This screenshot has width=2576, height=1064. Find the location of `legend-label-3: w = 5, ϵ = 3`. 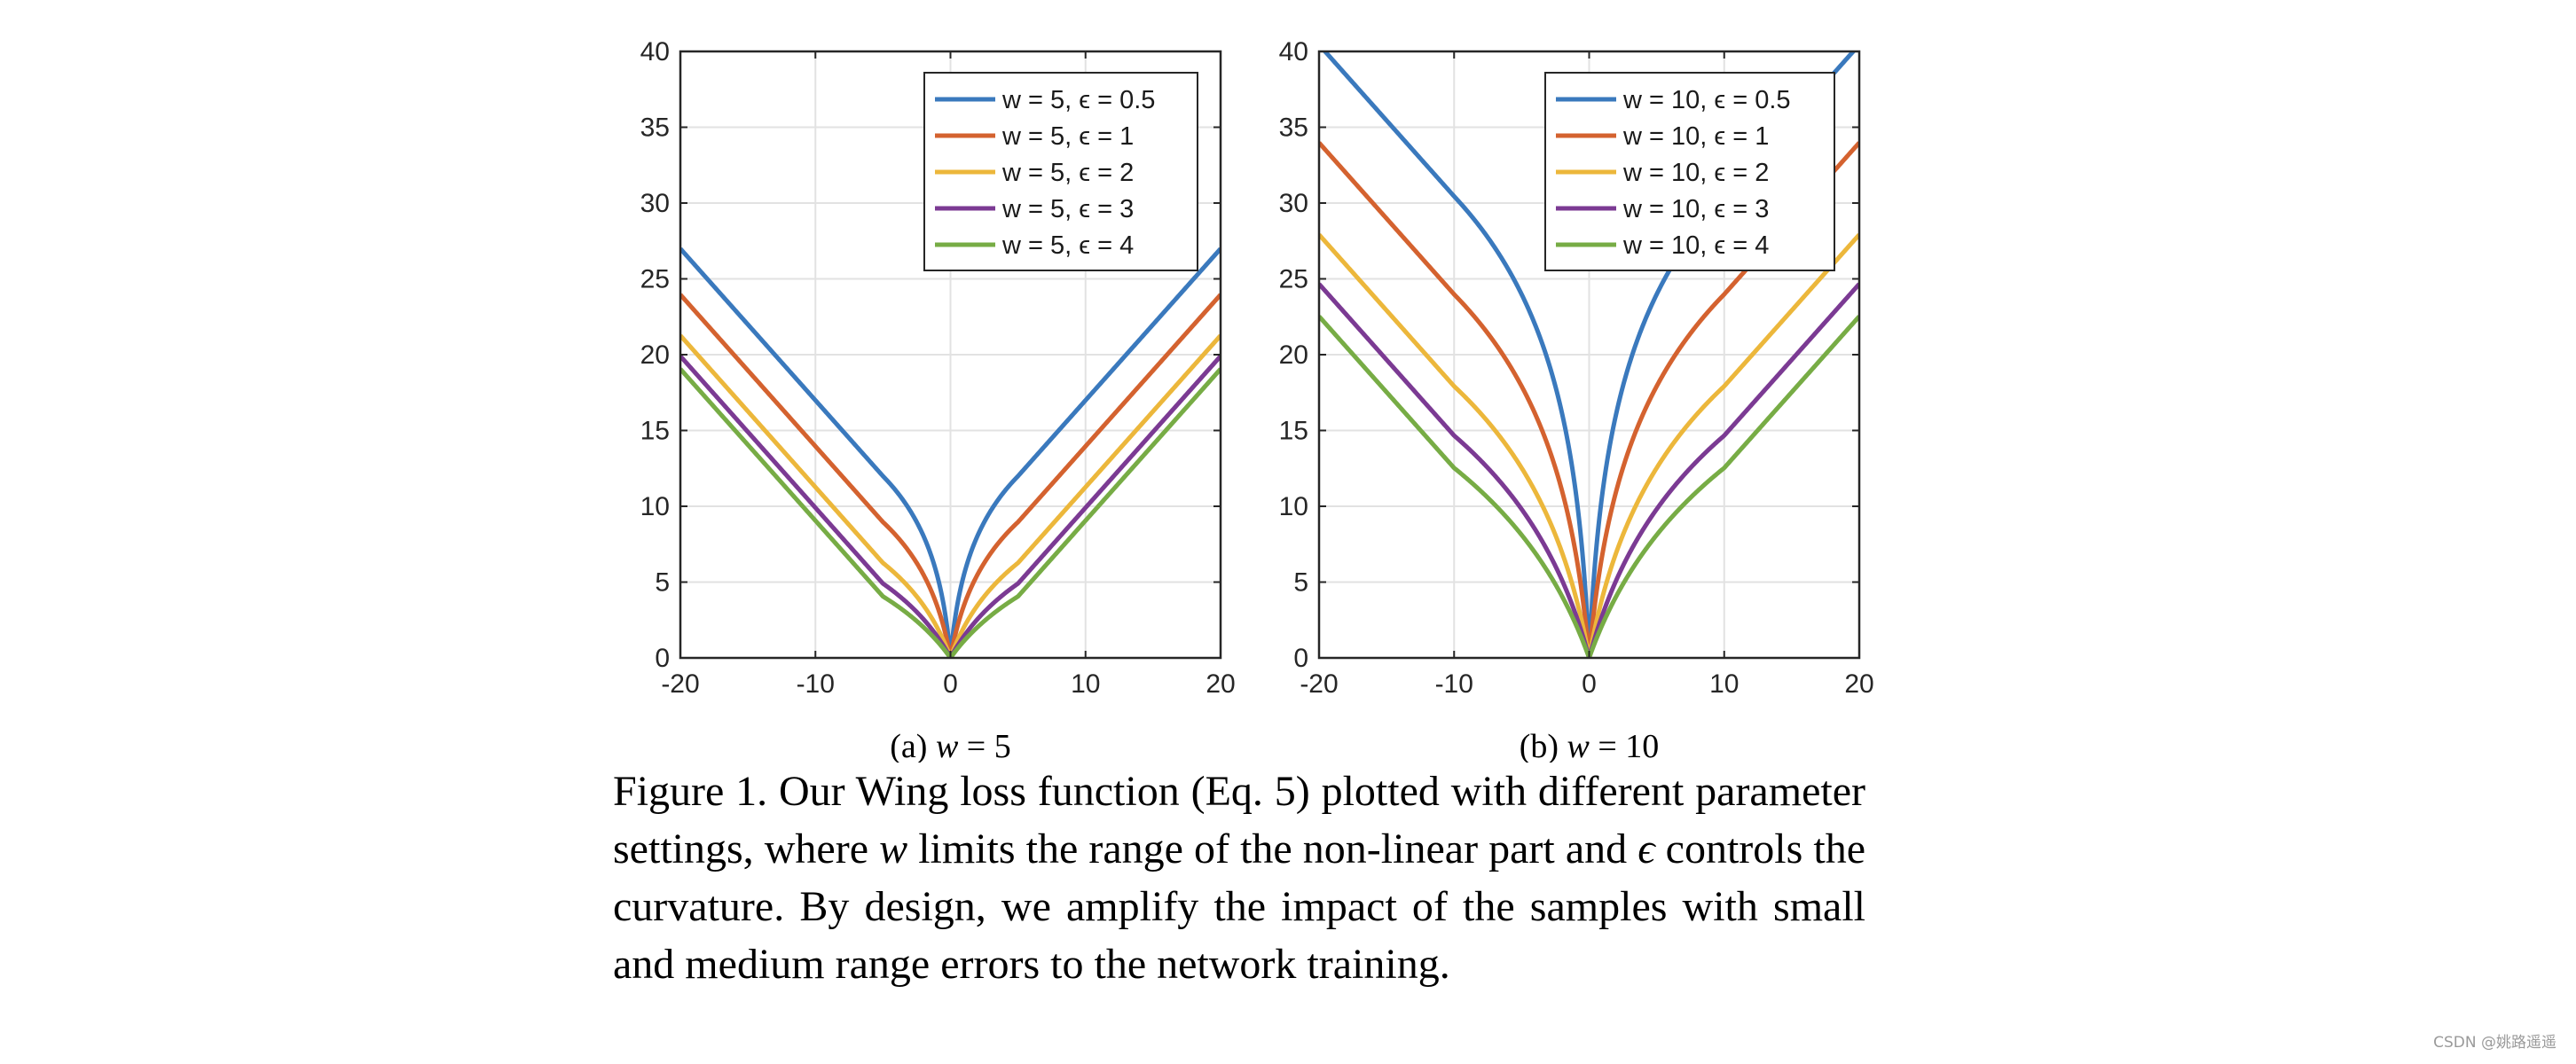

legend-label-3: w = 5, ϵ = 3 is located at coordinates (1067, 209).